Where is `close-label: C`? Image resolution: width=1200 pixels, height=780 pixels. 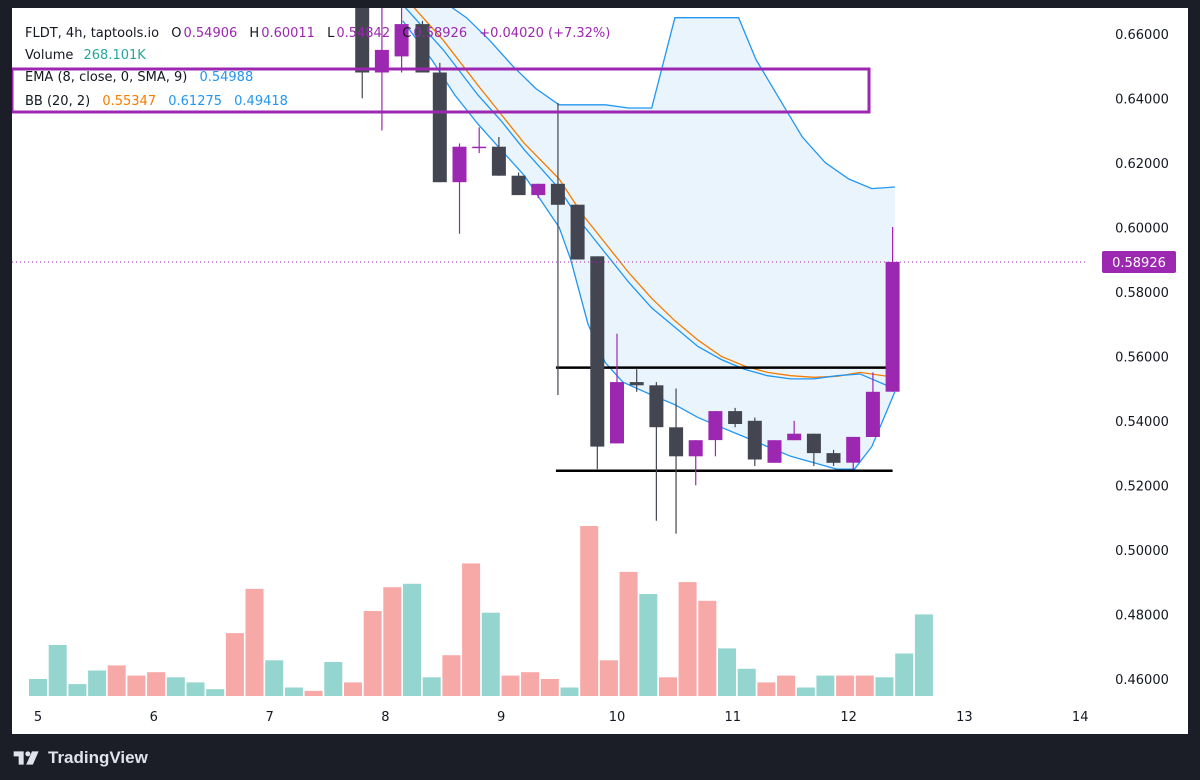 close-label: C is located at coordinates (407, 33).